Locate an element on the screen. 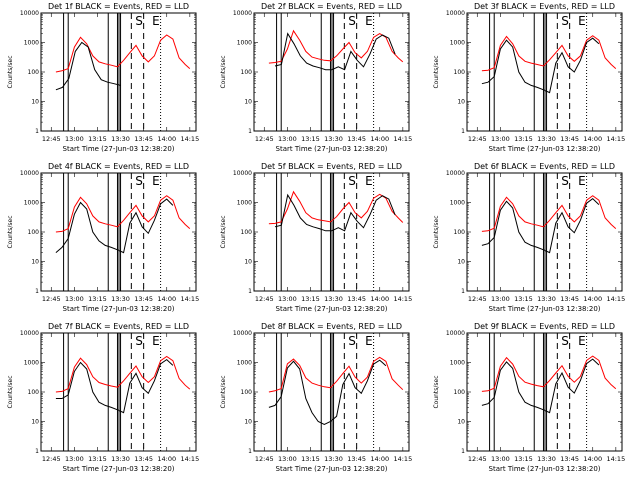  panel-title: Det 6f BLACK = Events, RED = LLD is located at coordinates (544, 166).